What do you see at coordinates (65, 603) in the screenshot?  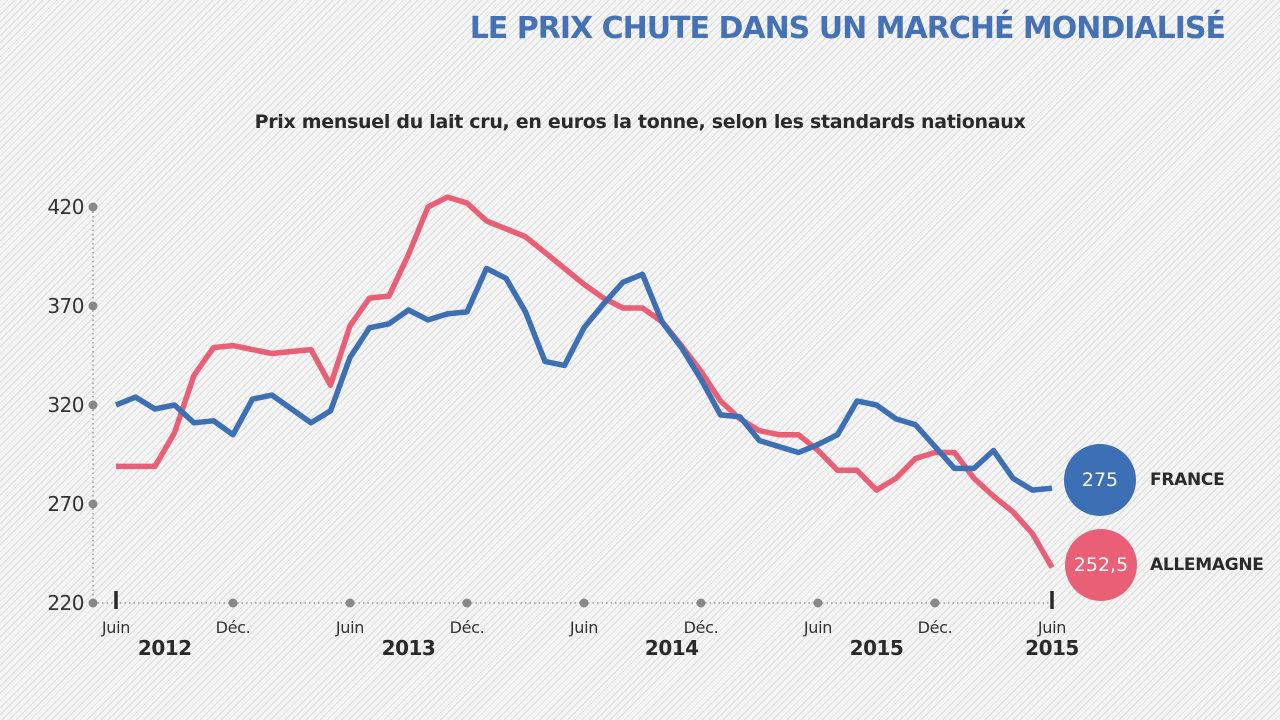 I see `y-tick-label: 220` at bounding box center [65, 603].